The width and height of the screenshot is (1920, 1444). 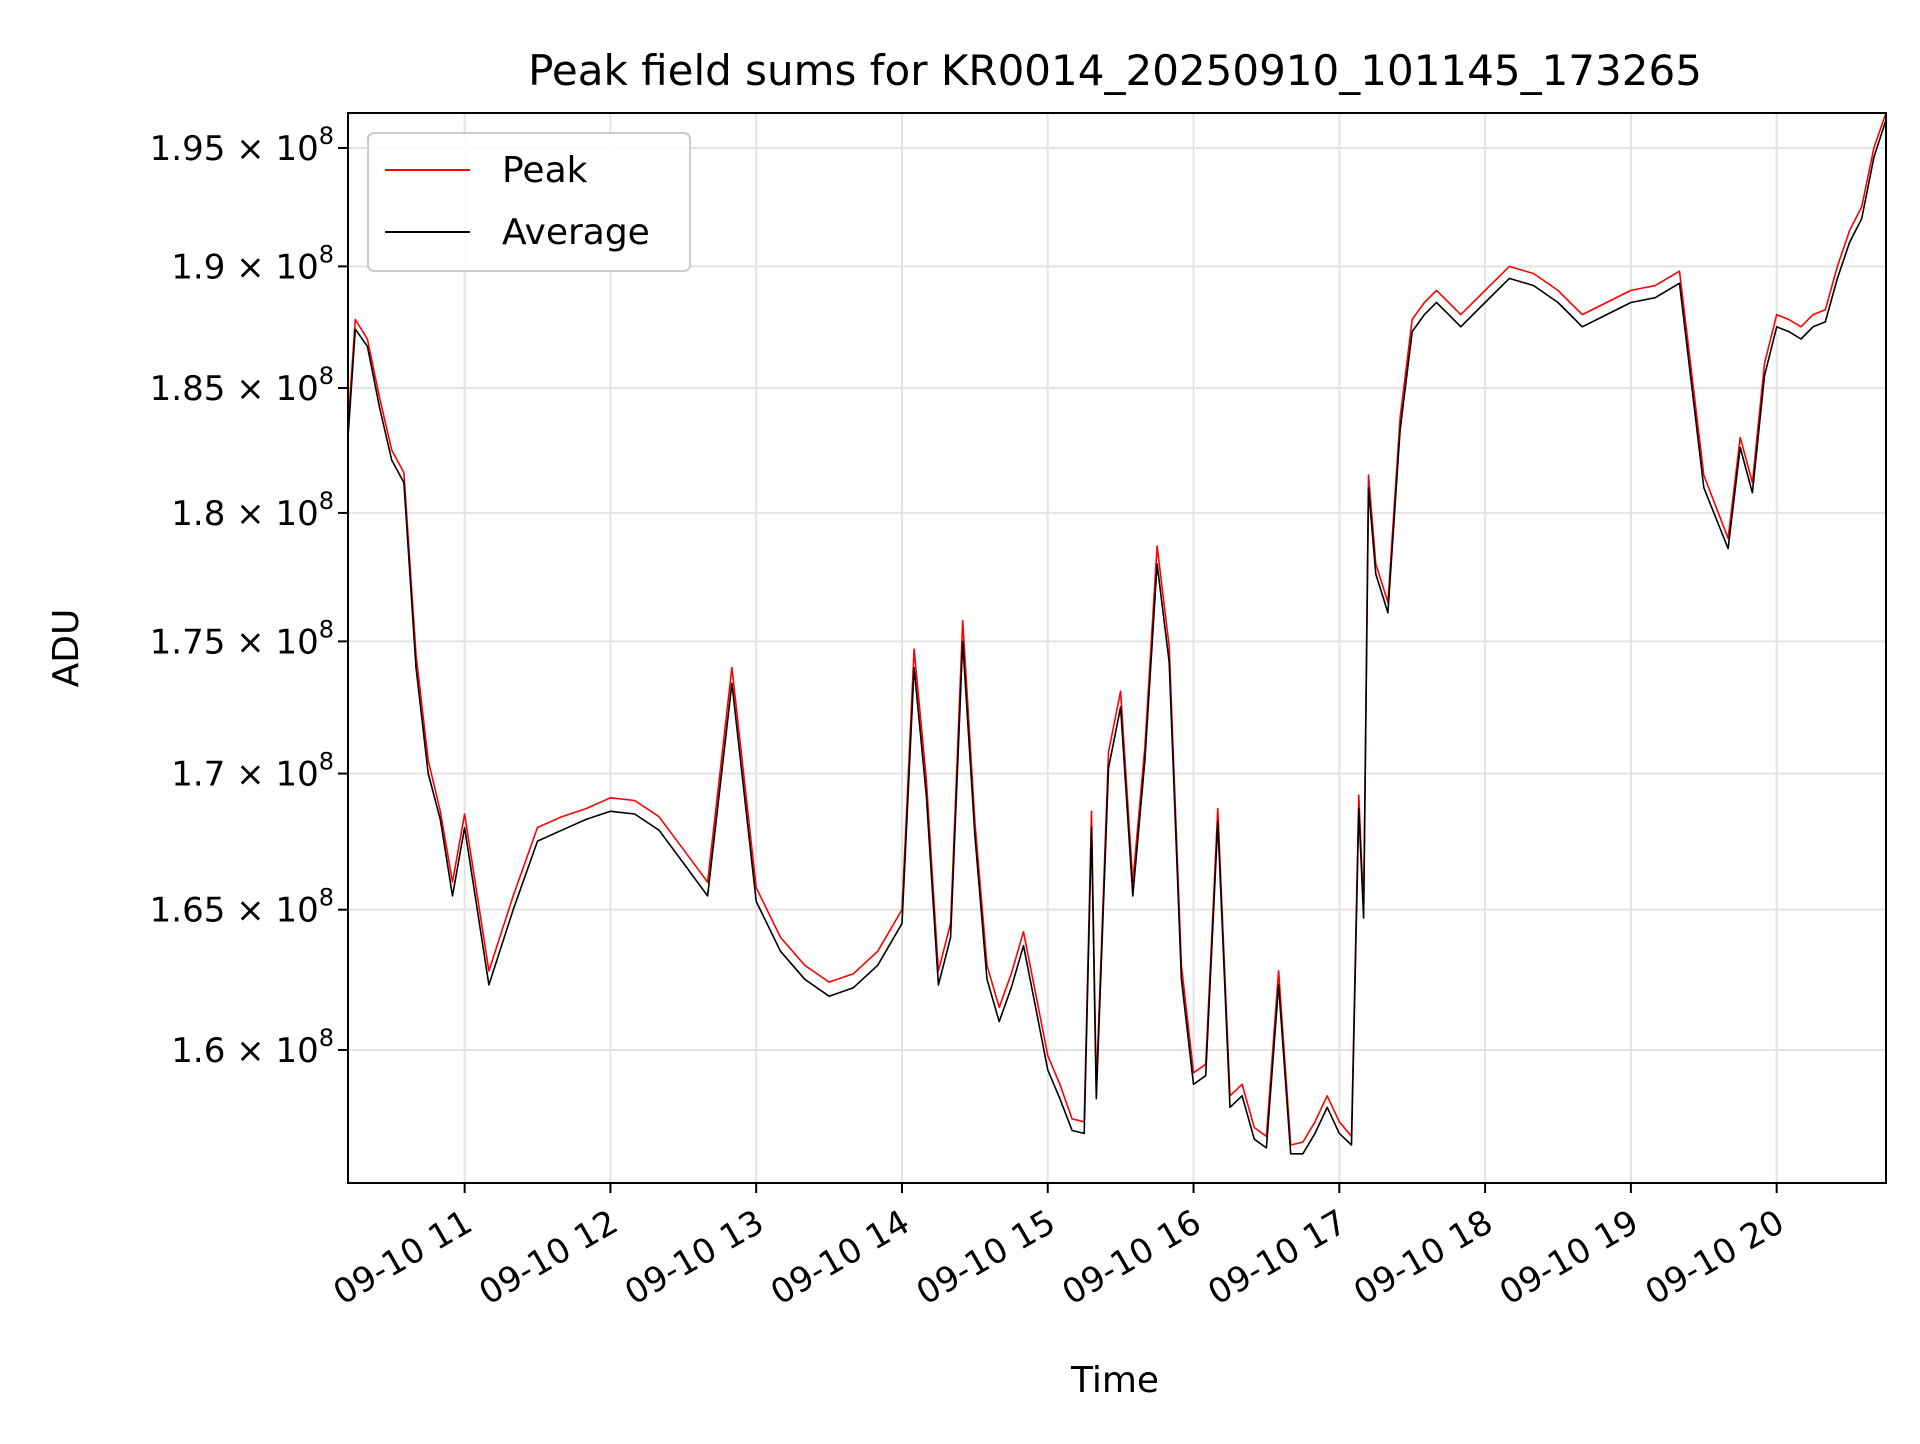 What do you see at coordinates (252, 510) in the screenshot?
I see `y-tick-label: 1.8 × 108` at bounding box center [252, 510].